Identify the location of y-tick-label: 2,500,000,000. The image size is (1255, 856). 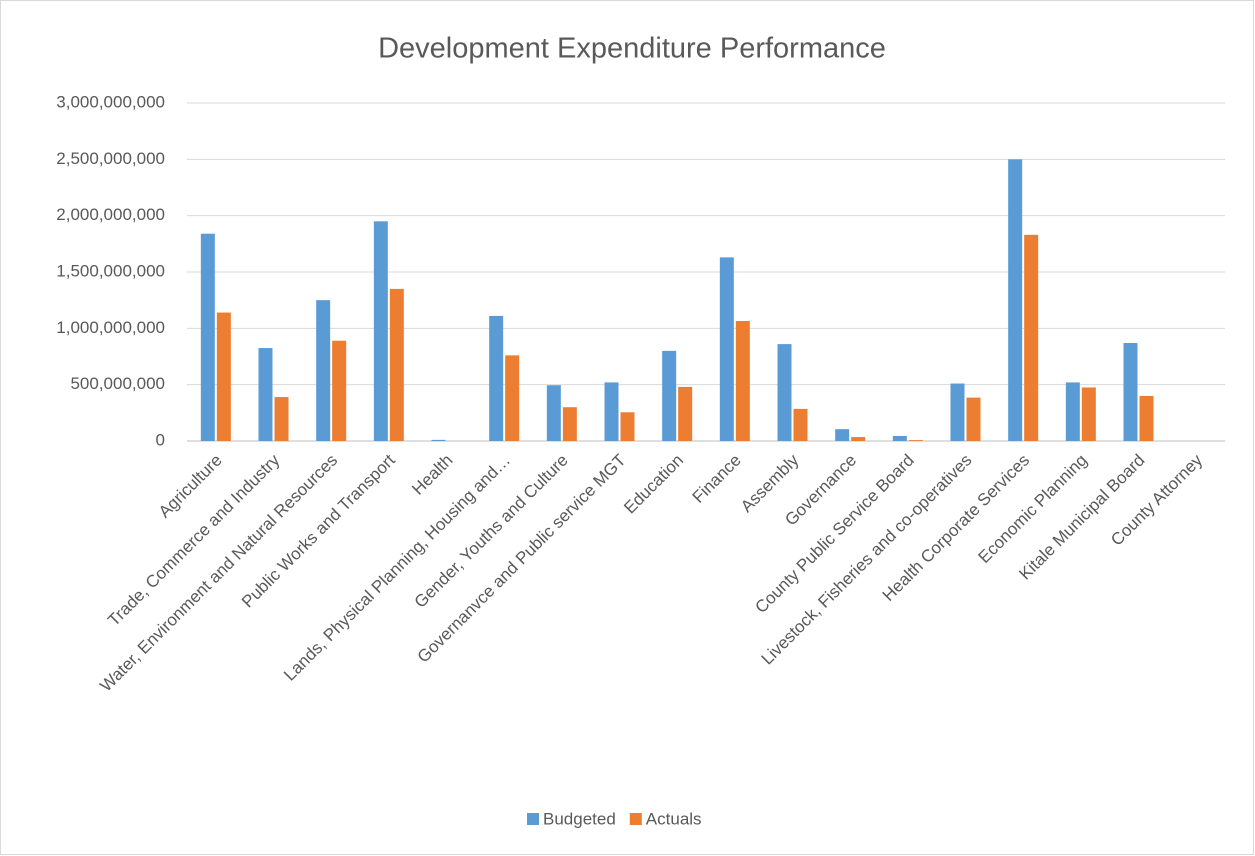
(110, 158).